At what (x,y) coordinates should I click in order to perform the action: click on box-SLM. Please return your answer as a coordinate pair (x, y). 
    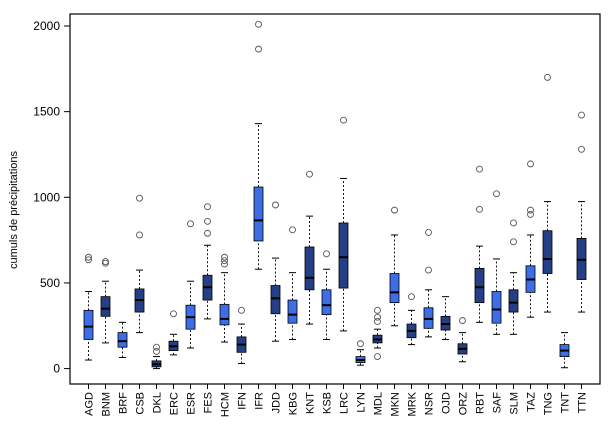
    Looking at the image, I should click on (513, 277).